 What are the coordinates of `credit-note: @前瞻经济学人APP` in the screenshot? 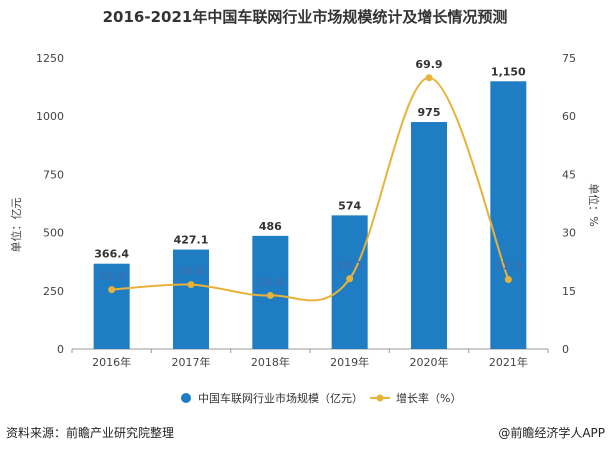 It's located at (551, 432).